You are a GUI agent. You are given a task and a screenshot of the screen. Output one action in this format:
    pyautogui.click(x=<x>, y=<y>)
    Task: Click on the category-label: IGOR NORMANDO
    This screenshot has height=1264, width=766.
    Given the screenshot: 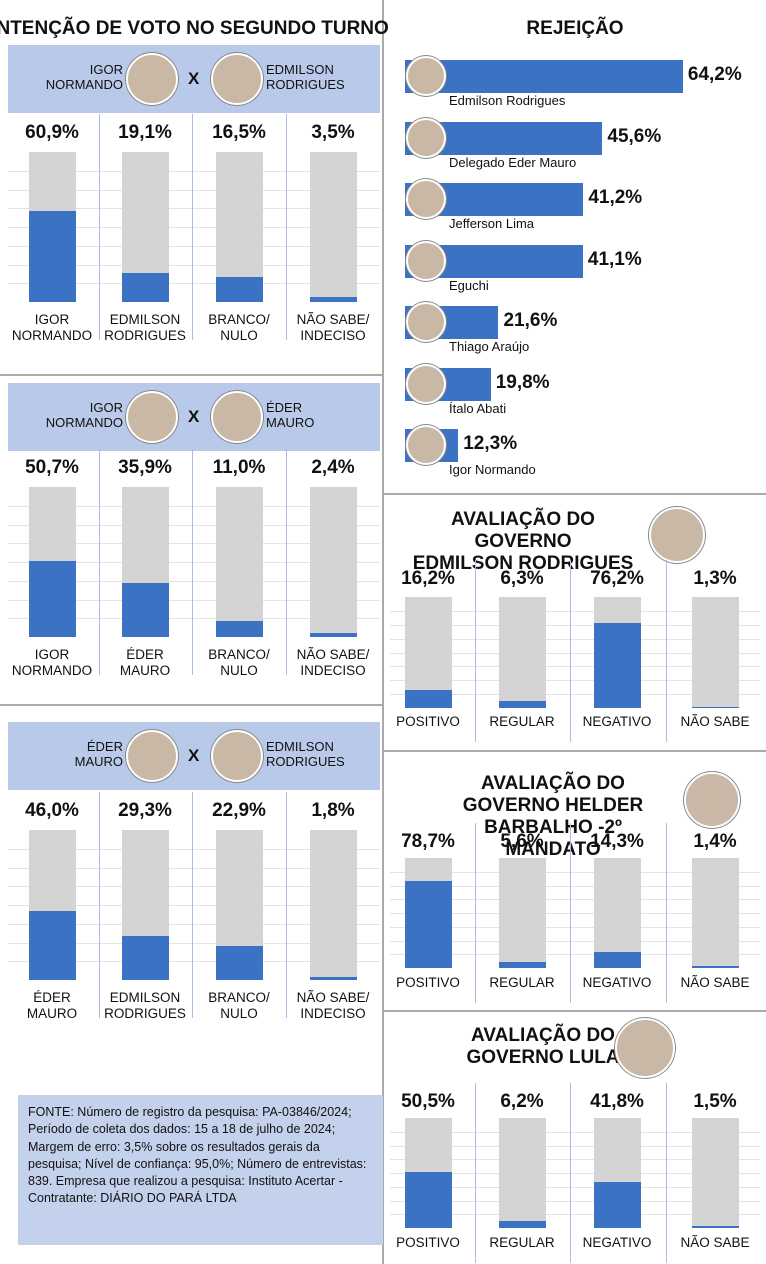 What is the action you would take?
    pyautogui.click(x=52, y=662)
    